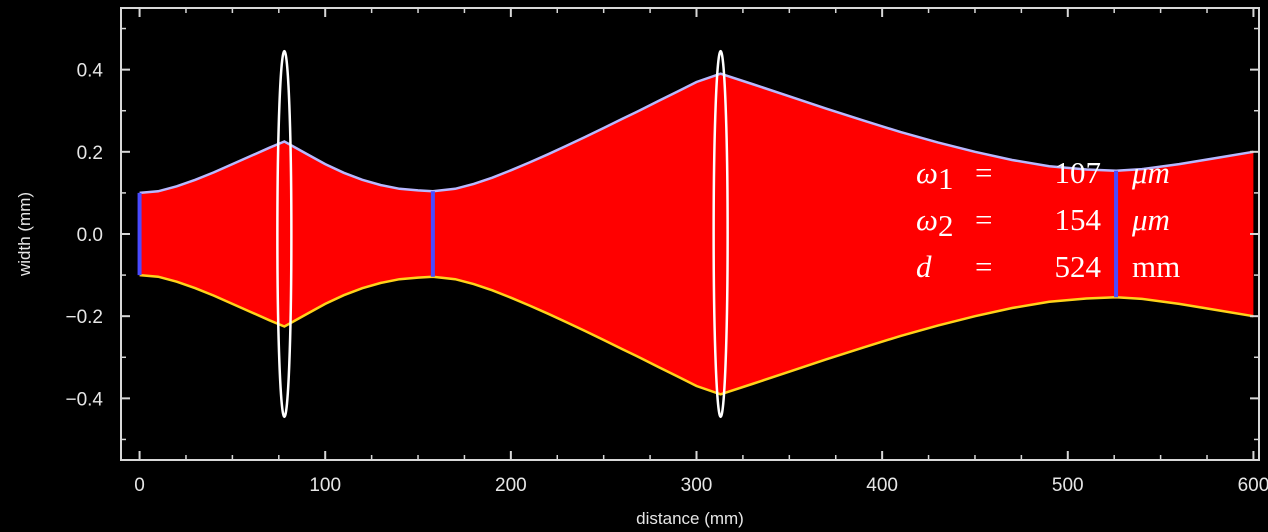 The height and width of the screenshot is (532, 1268). What do you see at coordinates (924, 266) in the screenshot?
I see `annotation-symbol: d` at bounding box center [924, 266].